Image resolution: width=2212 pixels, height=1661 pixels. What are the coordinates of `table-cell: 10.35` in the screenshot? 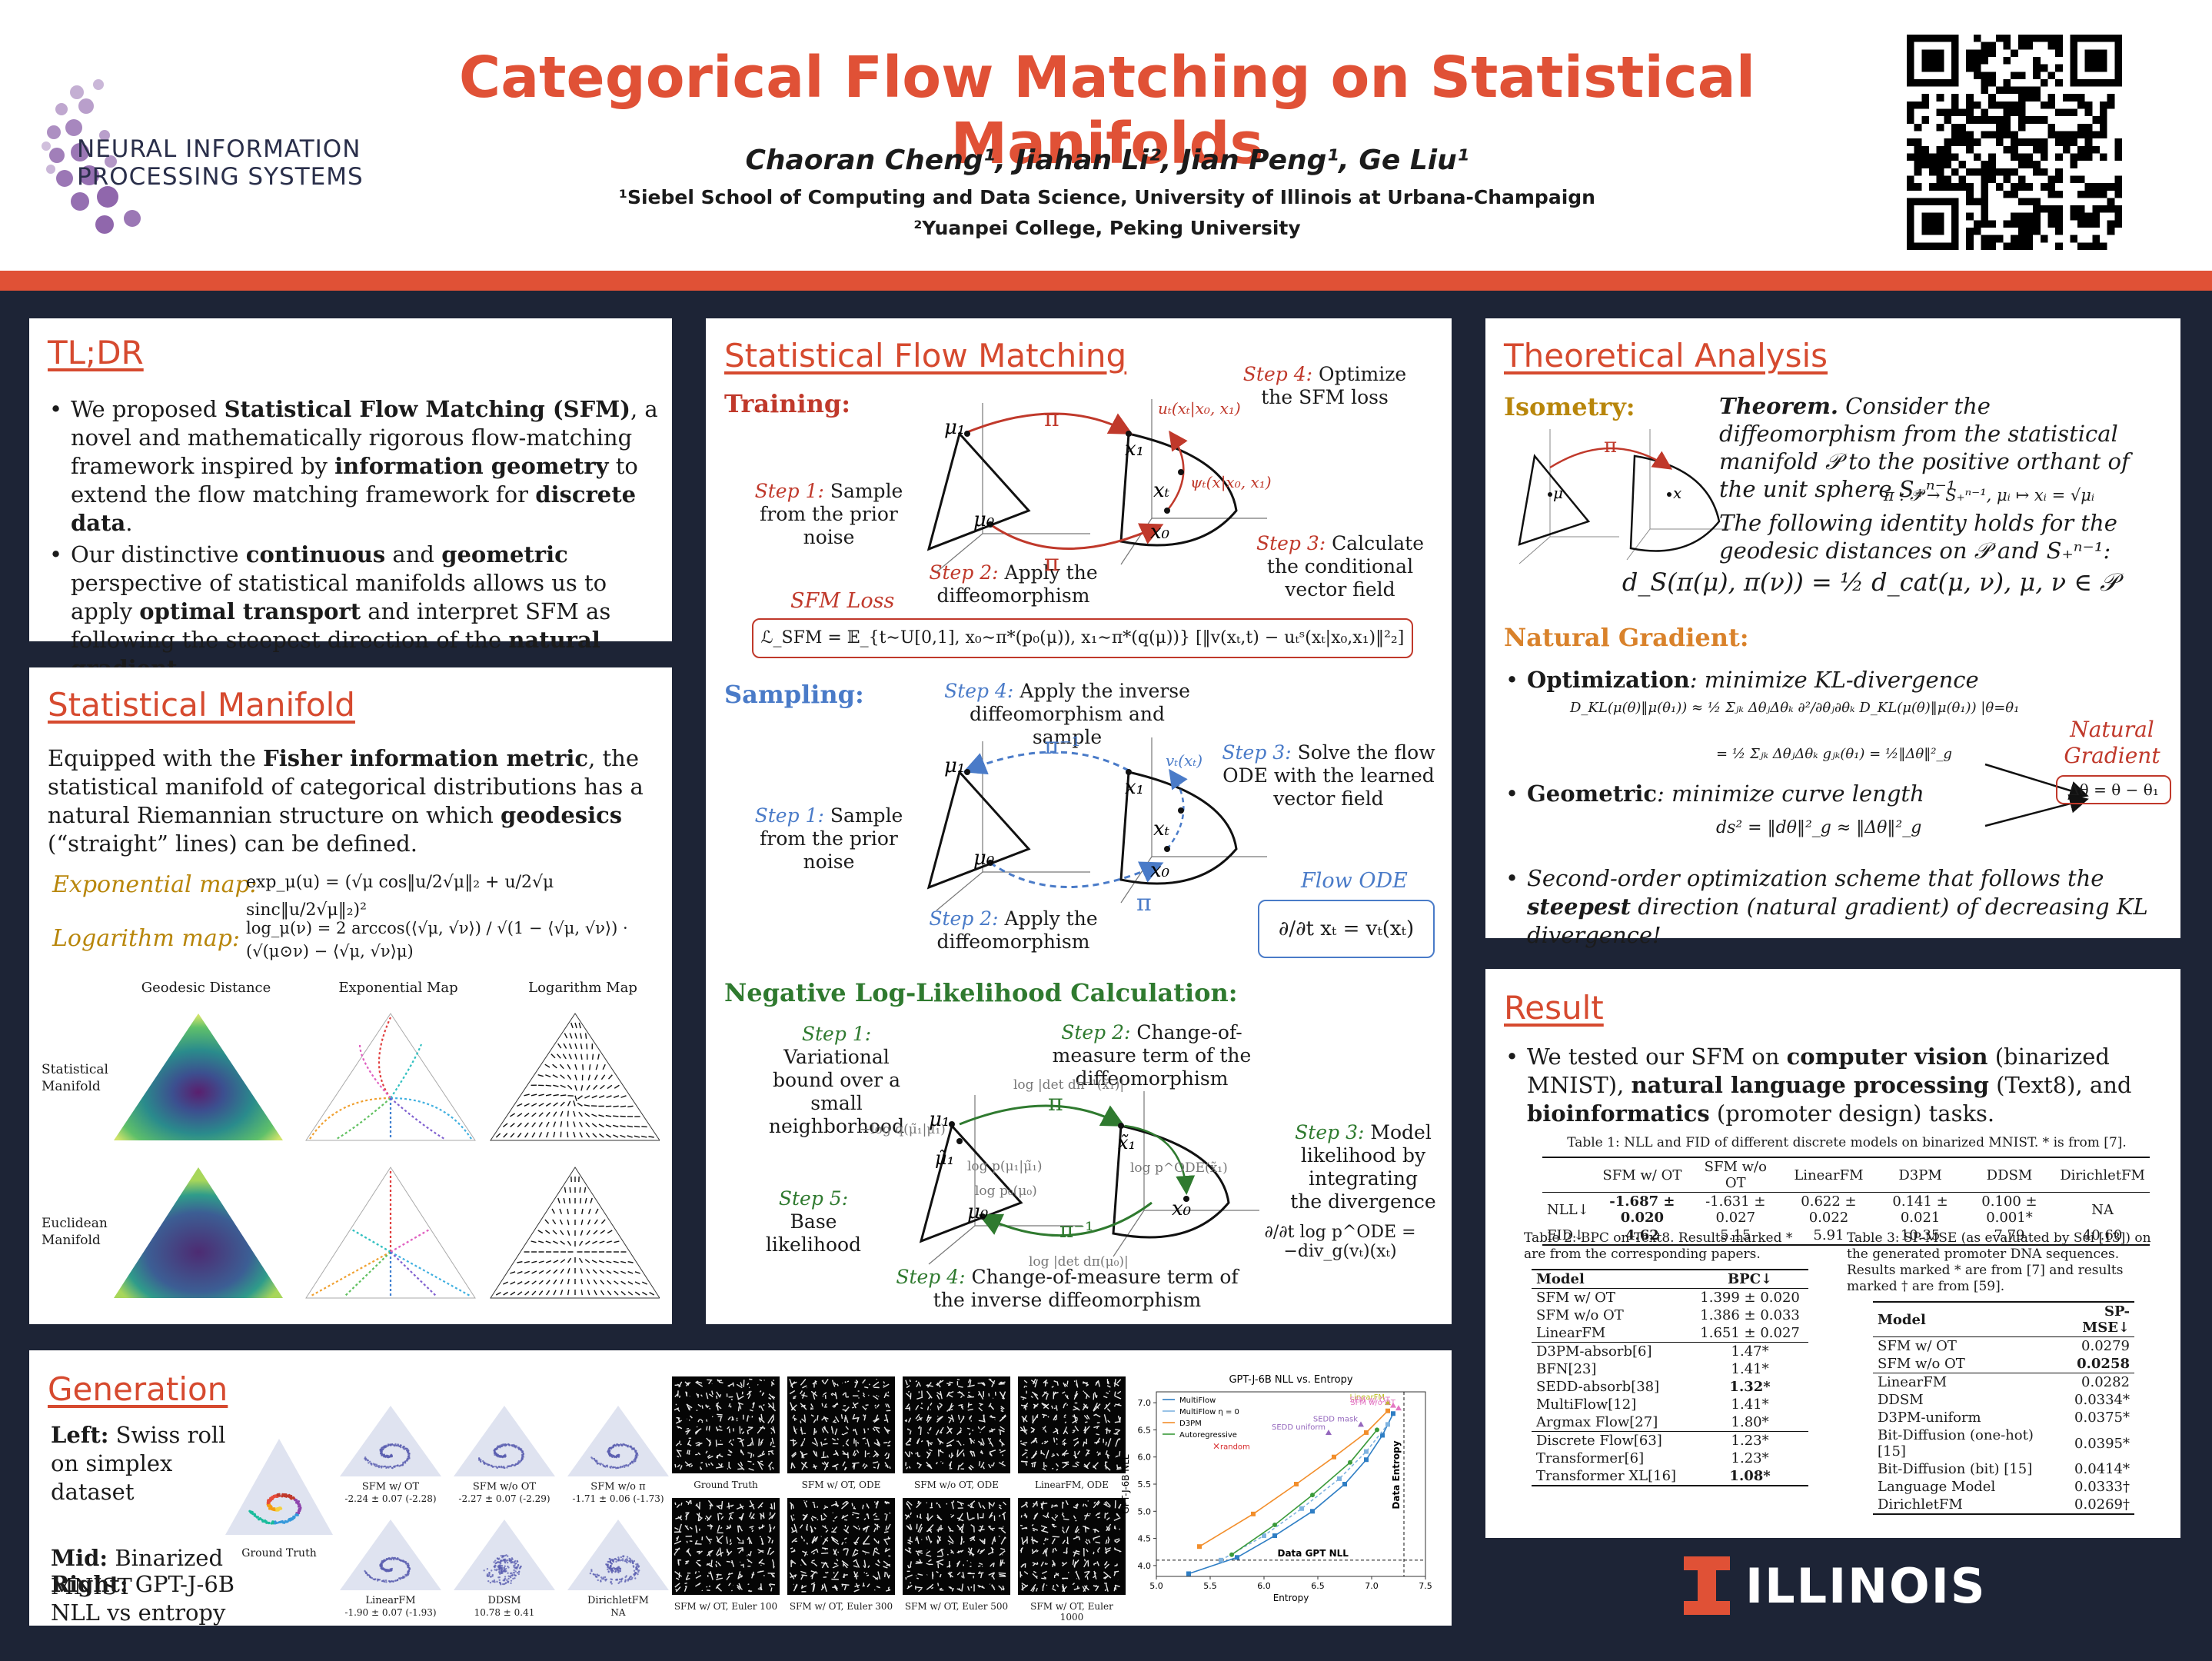 It's located at (1920, 1235).